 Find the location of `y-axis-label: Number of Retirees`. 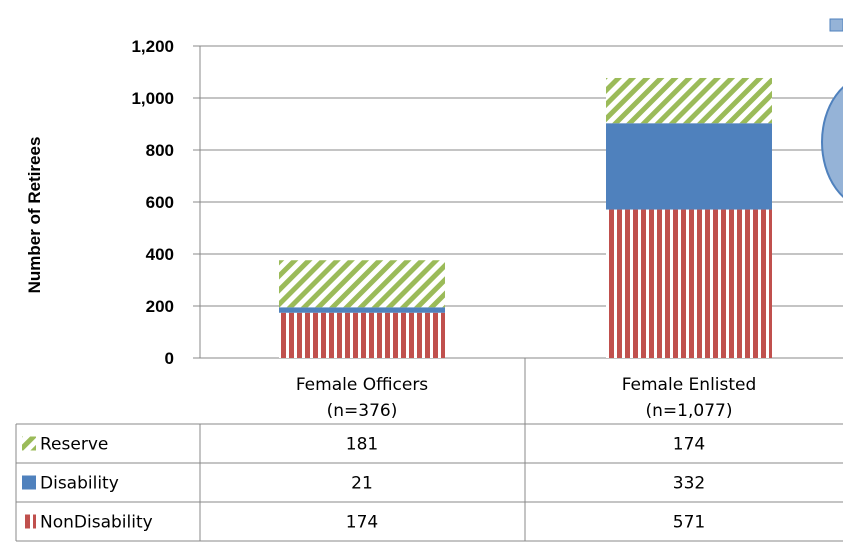

y-axis-label: Number of Retirees is located at coordinates (34, 215).